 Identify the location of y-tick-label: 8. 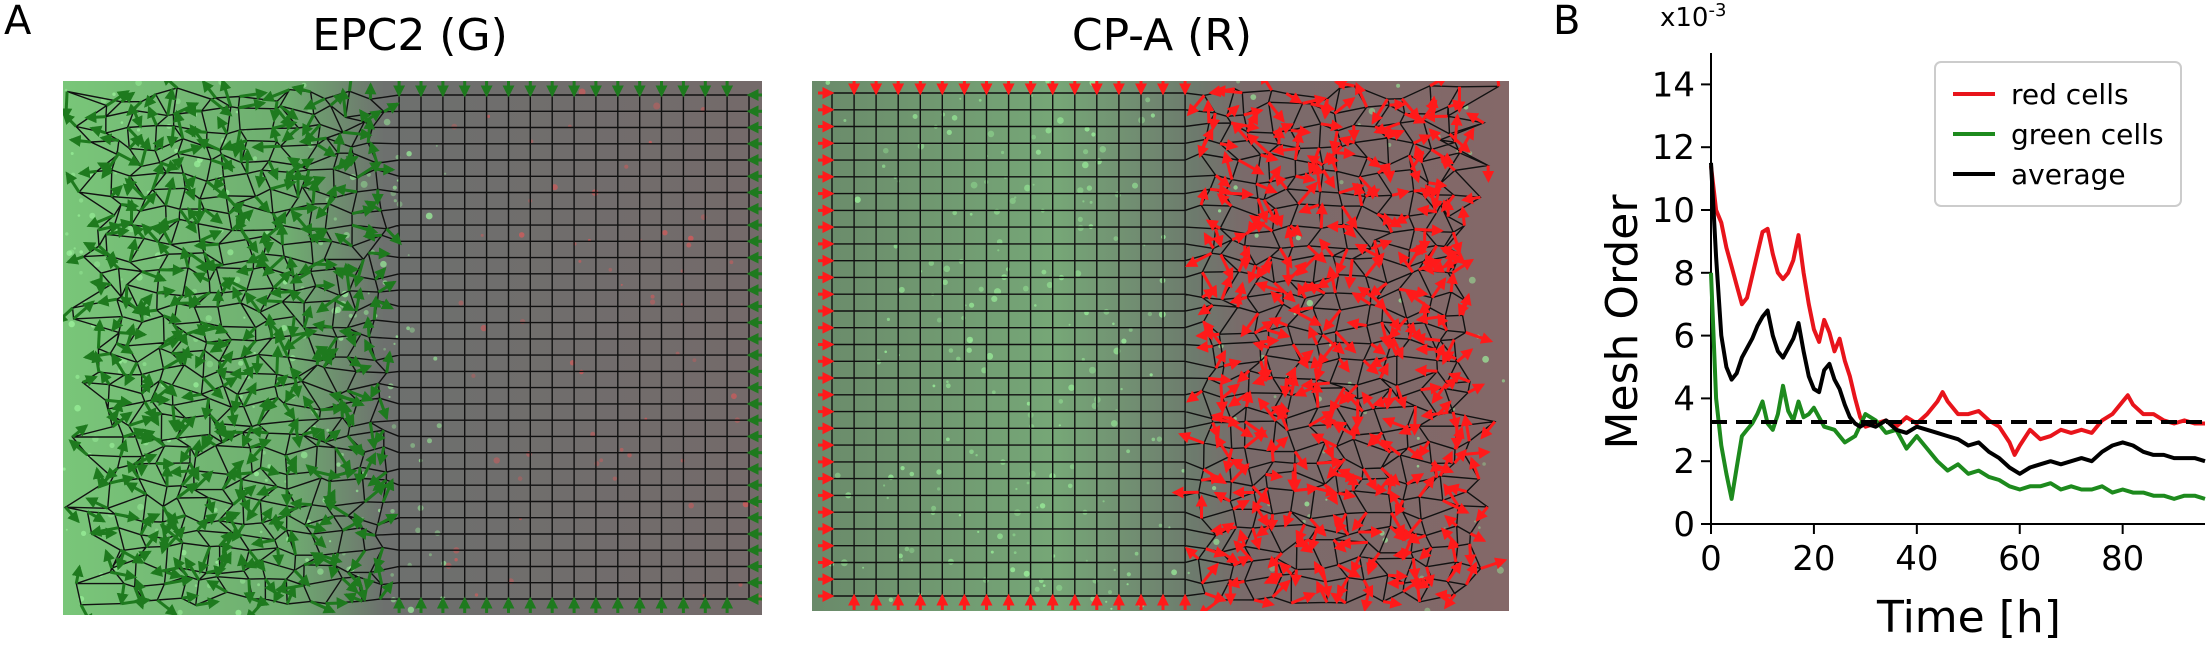
(1684, 274).